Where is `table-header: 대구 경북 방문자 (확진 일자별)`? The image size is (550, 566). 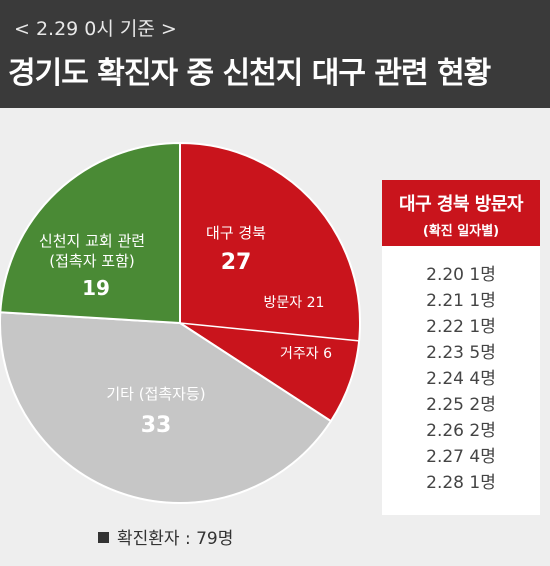 table-header: 대구 경북 방문자 (확진 일자별) is located at coordinates (461, 213).